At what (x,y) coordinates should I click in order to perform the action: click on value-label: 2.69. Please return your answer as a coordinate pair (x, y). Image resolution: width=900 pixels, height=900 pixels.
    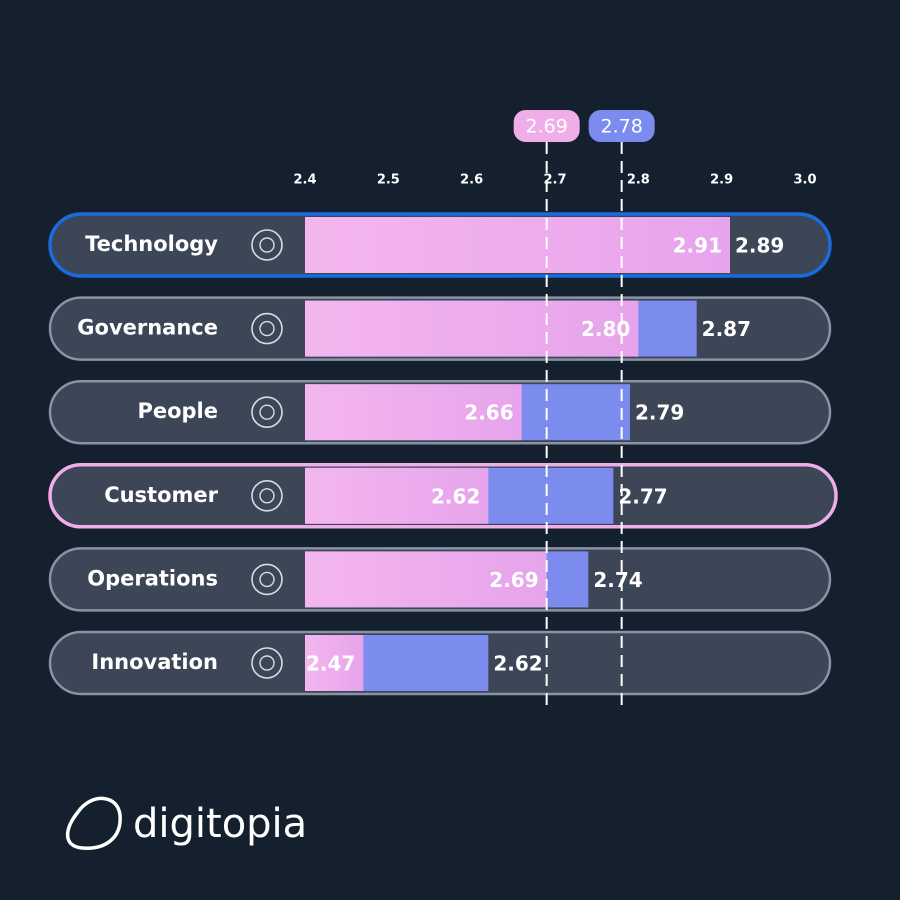
    Looking at the image, I should click on (513, 580).